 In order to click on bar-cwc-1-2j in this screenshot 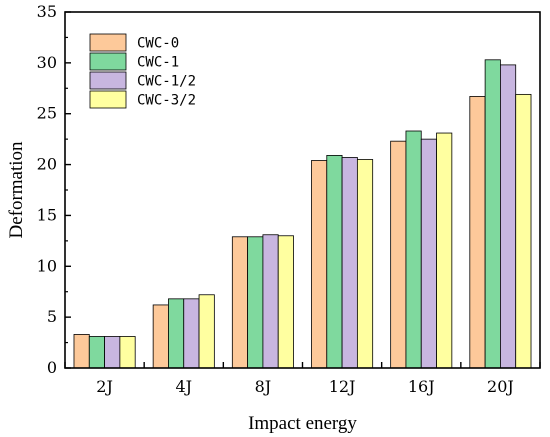, I will do `click(96, 352)`.